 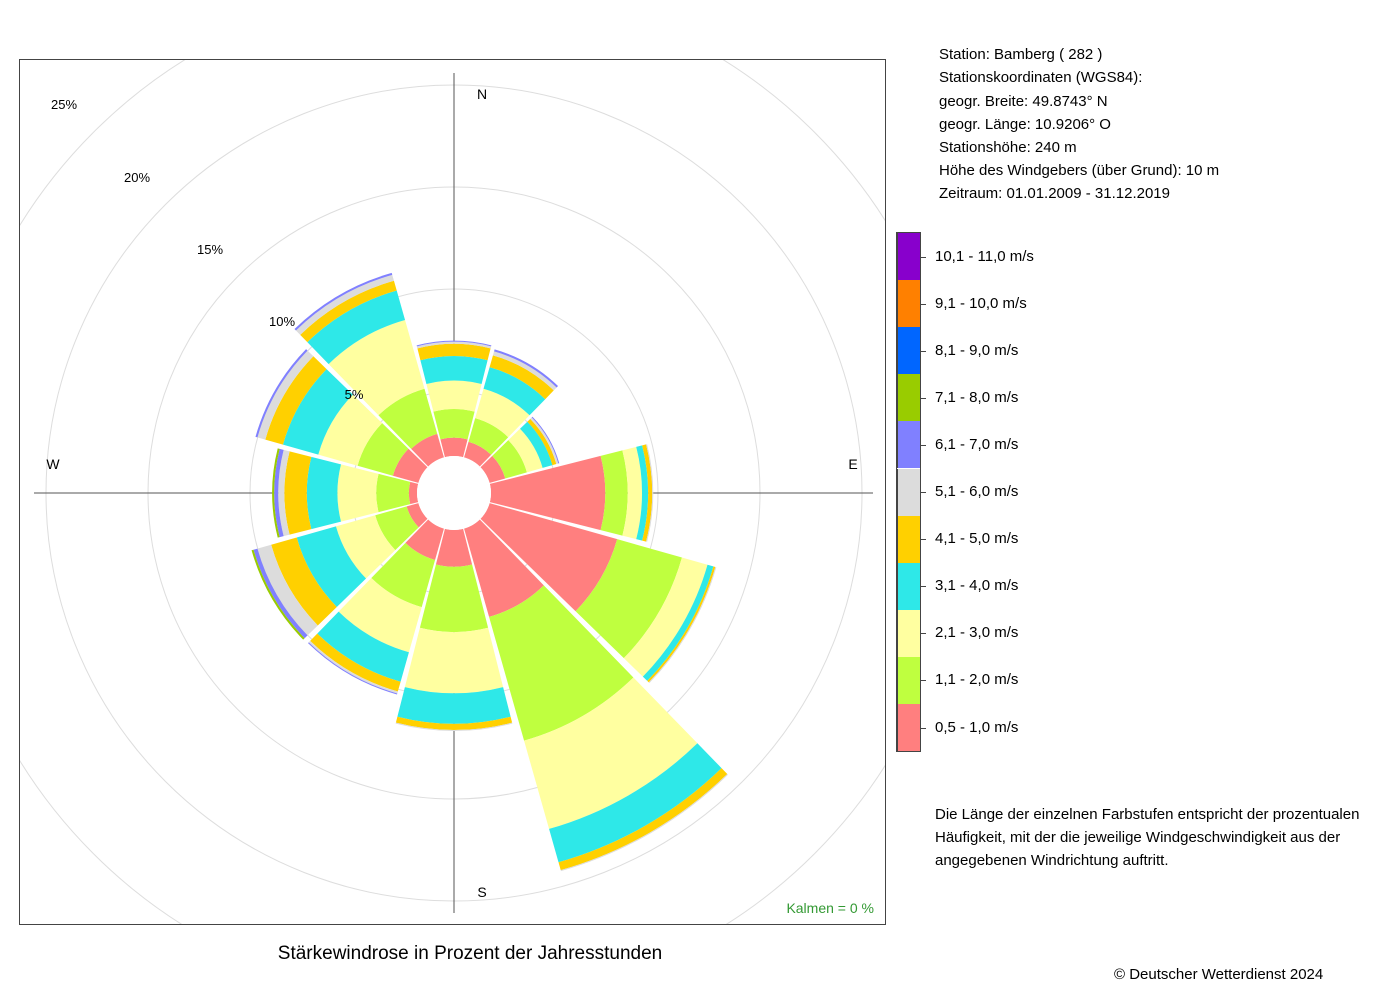 I want to click on legend-label-3: 2,1 - 3,0 m/s, so click(x=977, y=633).